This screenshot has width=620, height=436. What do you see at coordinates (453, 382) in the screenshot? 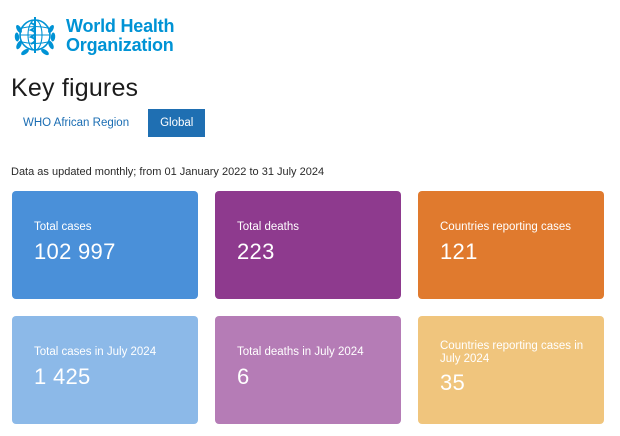
I see `card-value: 35` at bounding box center [453, 382].